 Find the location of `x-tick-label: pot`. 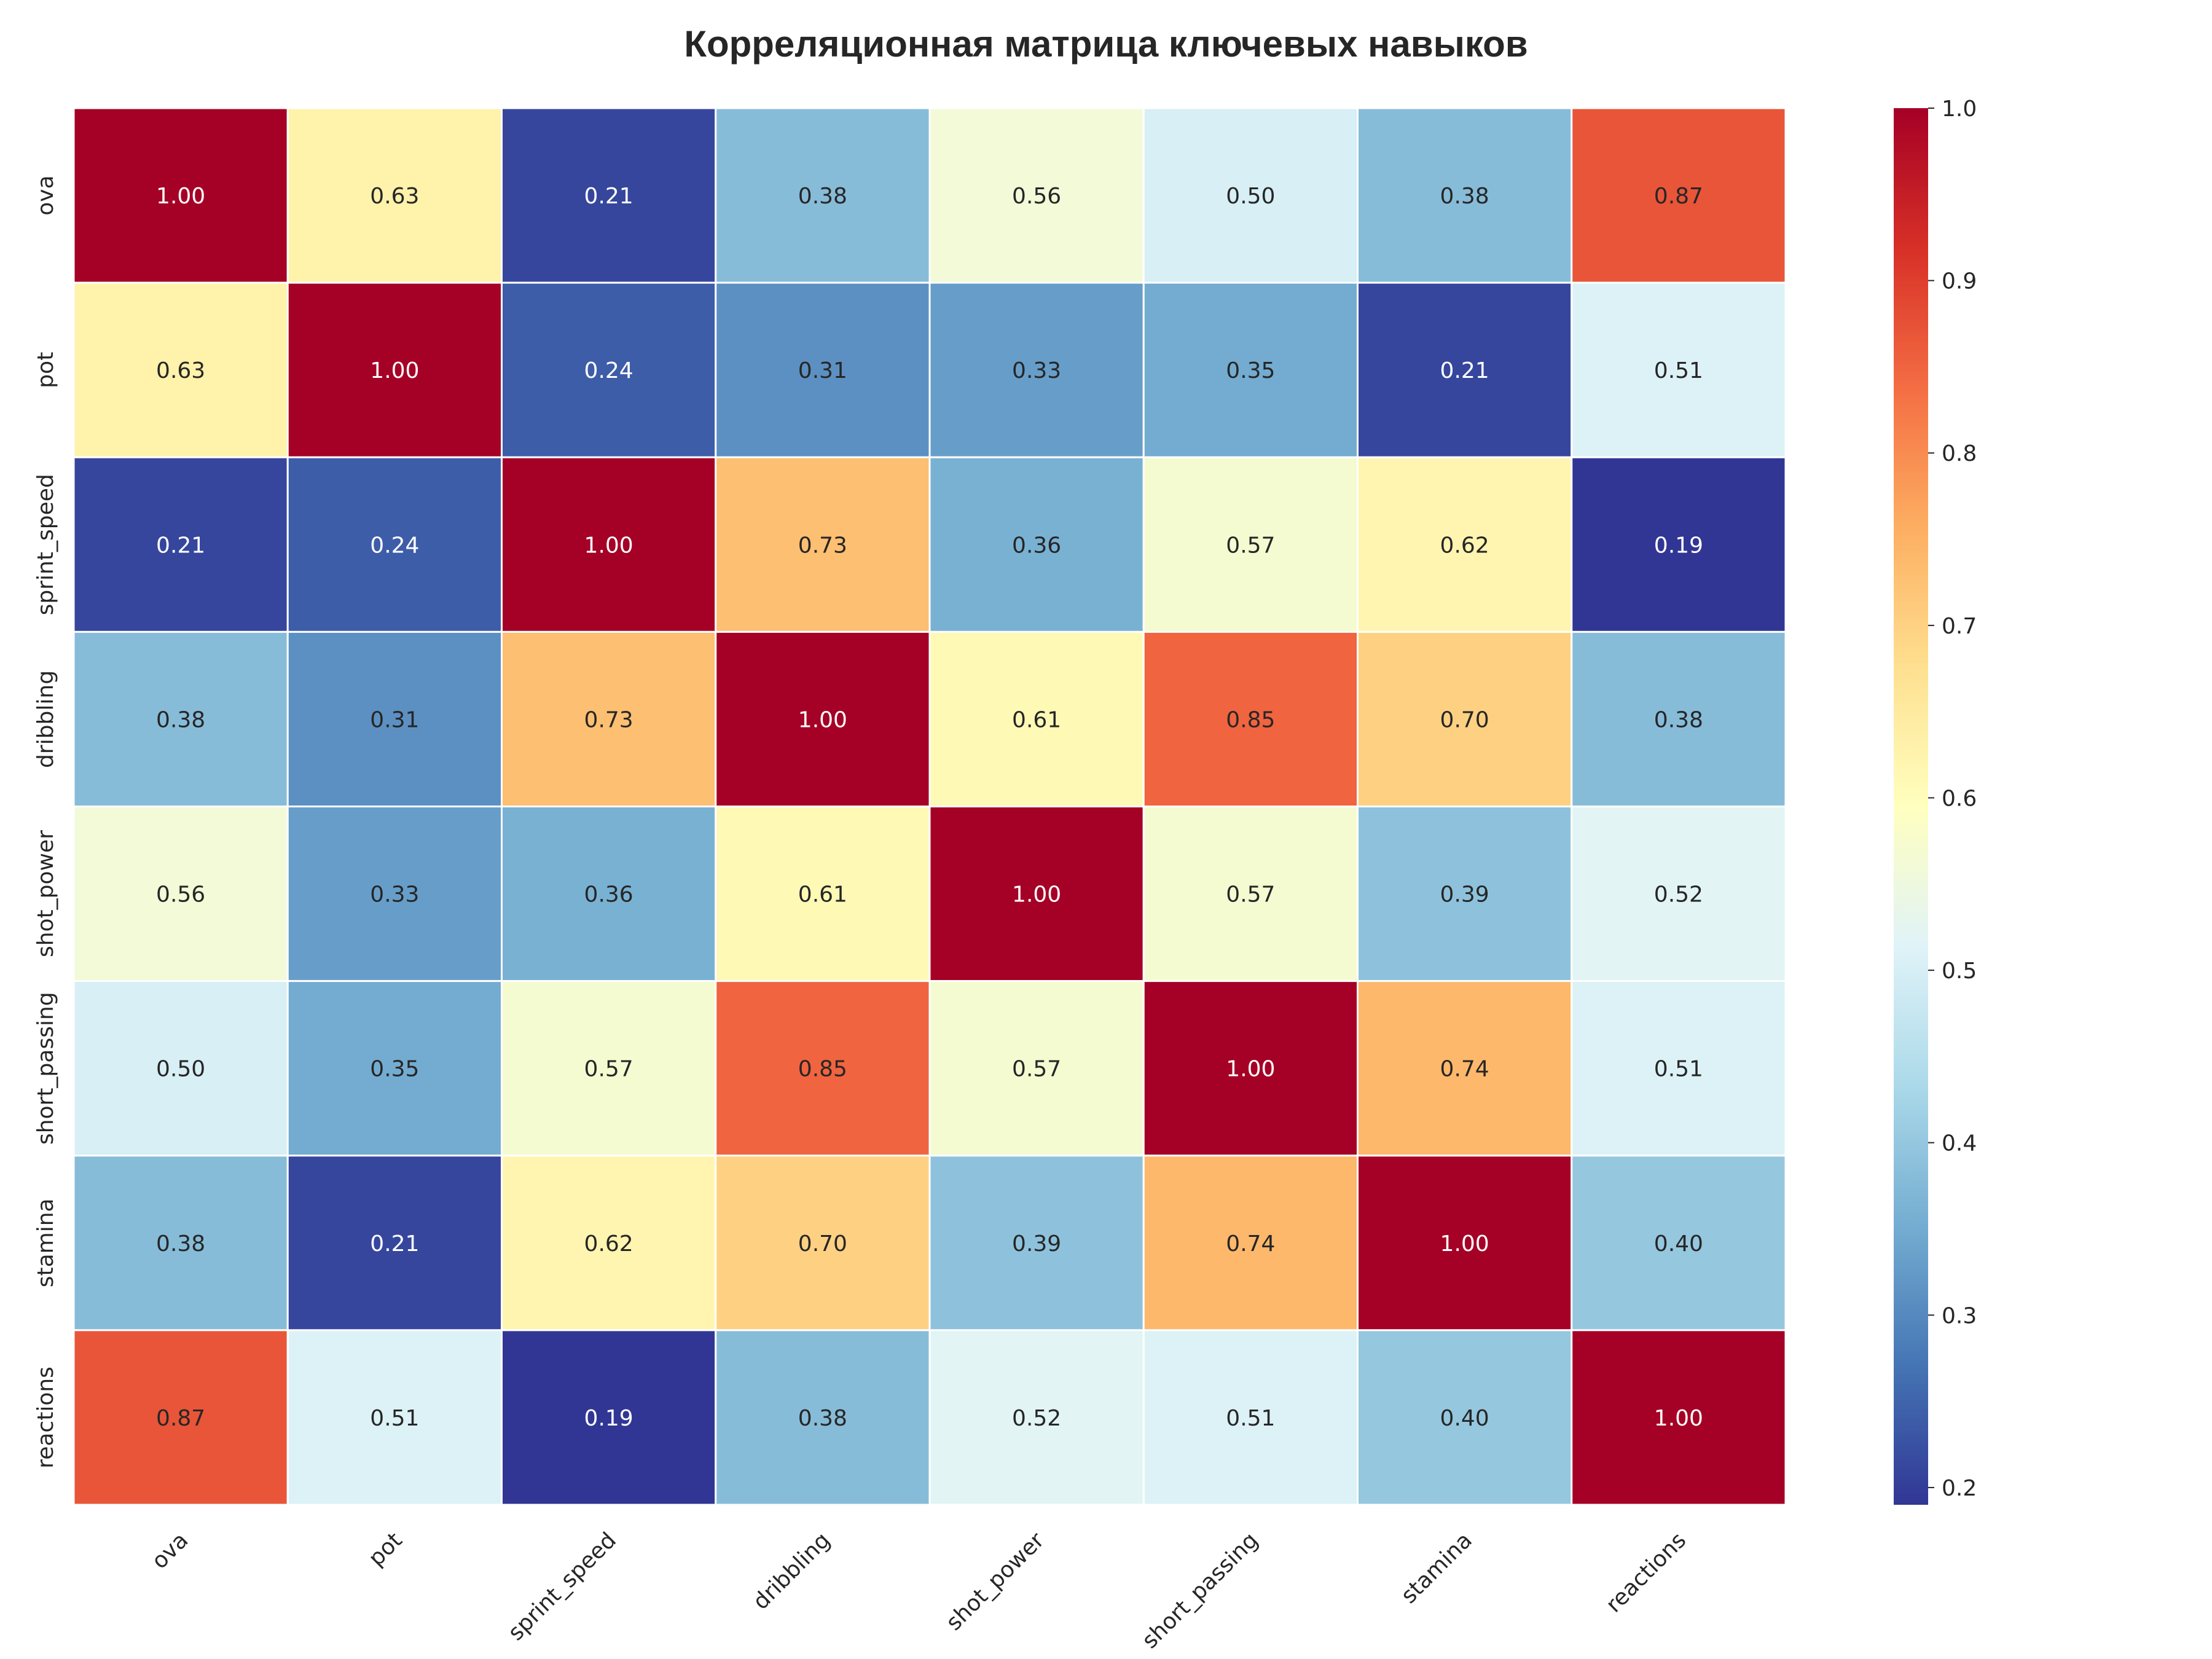

x-tick-label: pot is located at coordinates (385, 1549).